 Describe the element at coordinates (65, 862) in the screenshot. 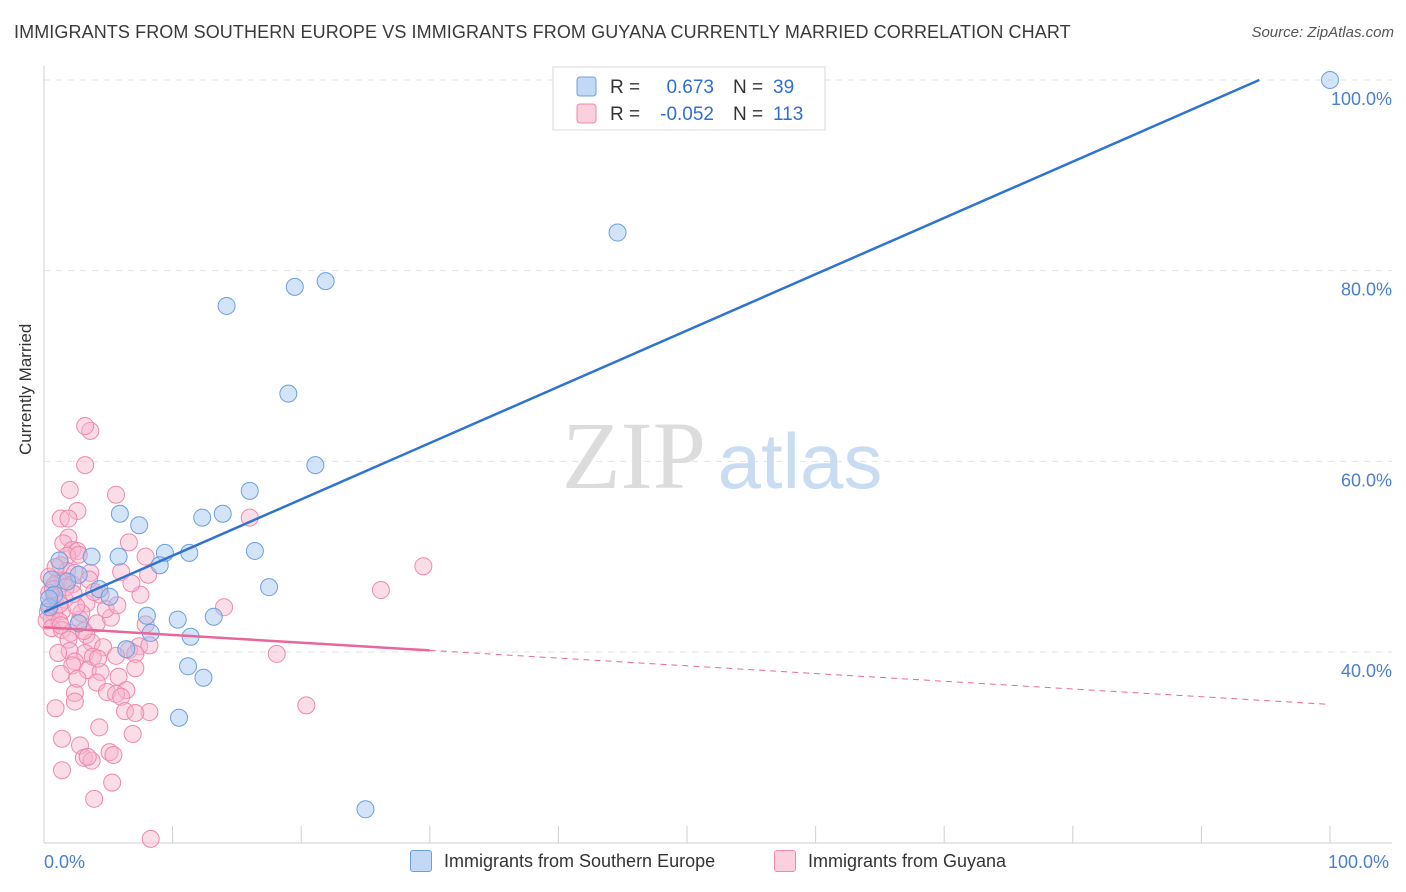

I see `x-tick-left: 0.0%` at that location.